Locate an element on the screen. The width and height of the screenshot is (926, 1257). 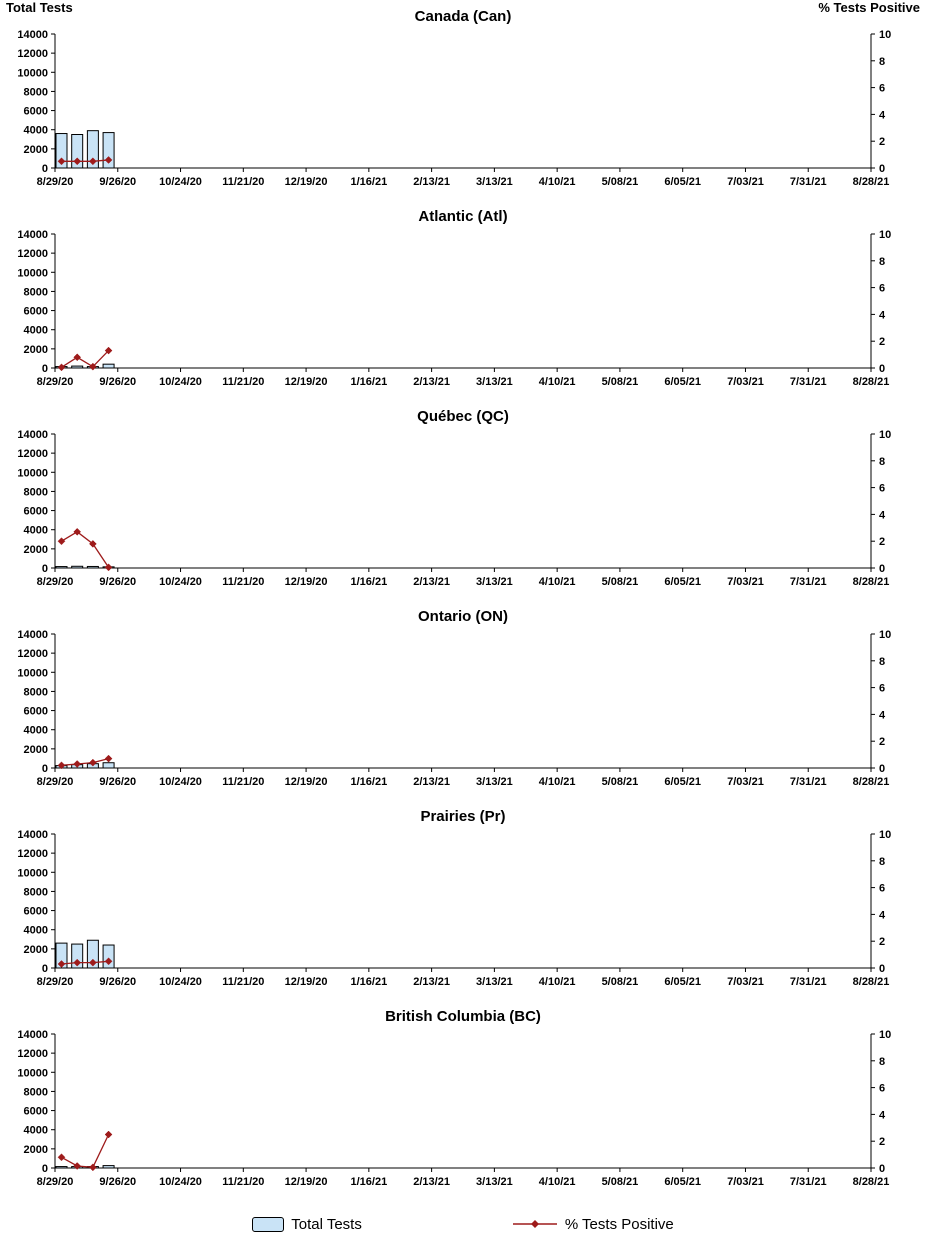
x-tick-label: 4/10/21 is located at coordinates (557, 182).